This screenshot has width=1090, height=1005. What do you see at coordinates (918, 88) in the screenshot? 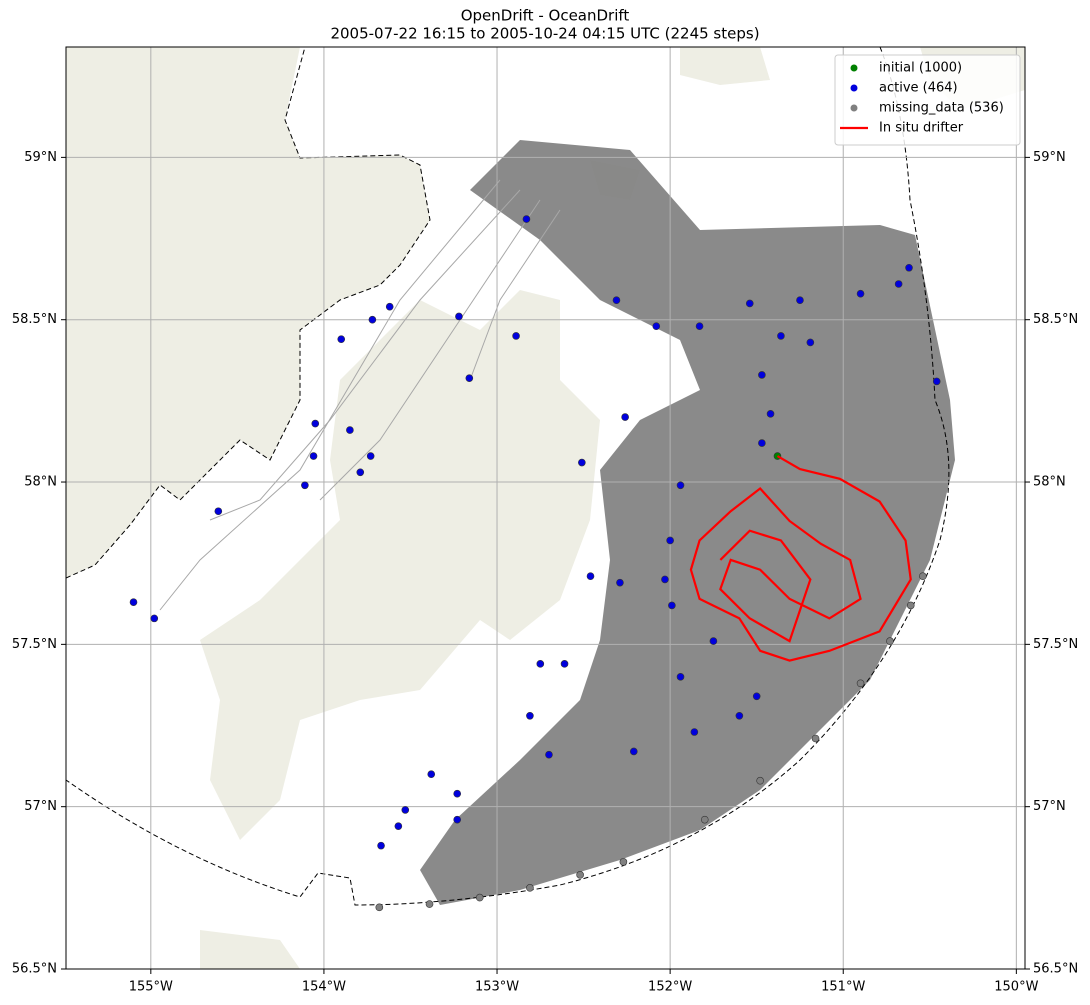
I see `legend-label: active (464)` at bounding box center [918, 88].